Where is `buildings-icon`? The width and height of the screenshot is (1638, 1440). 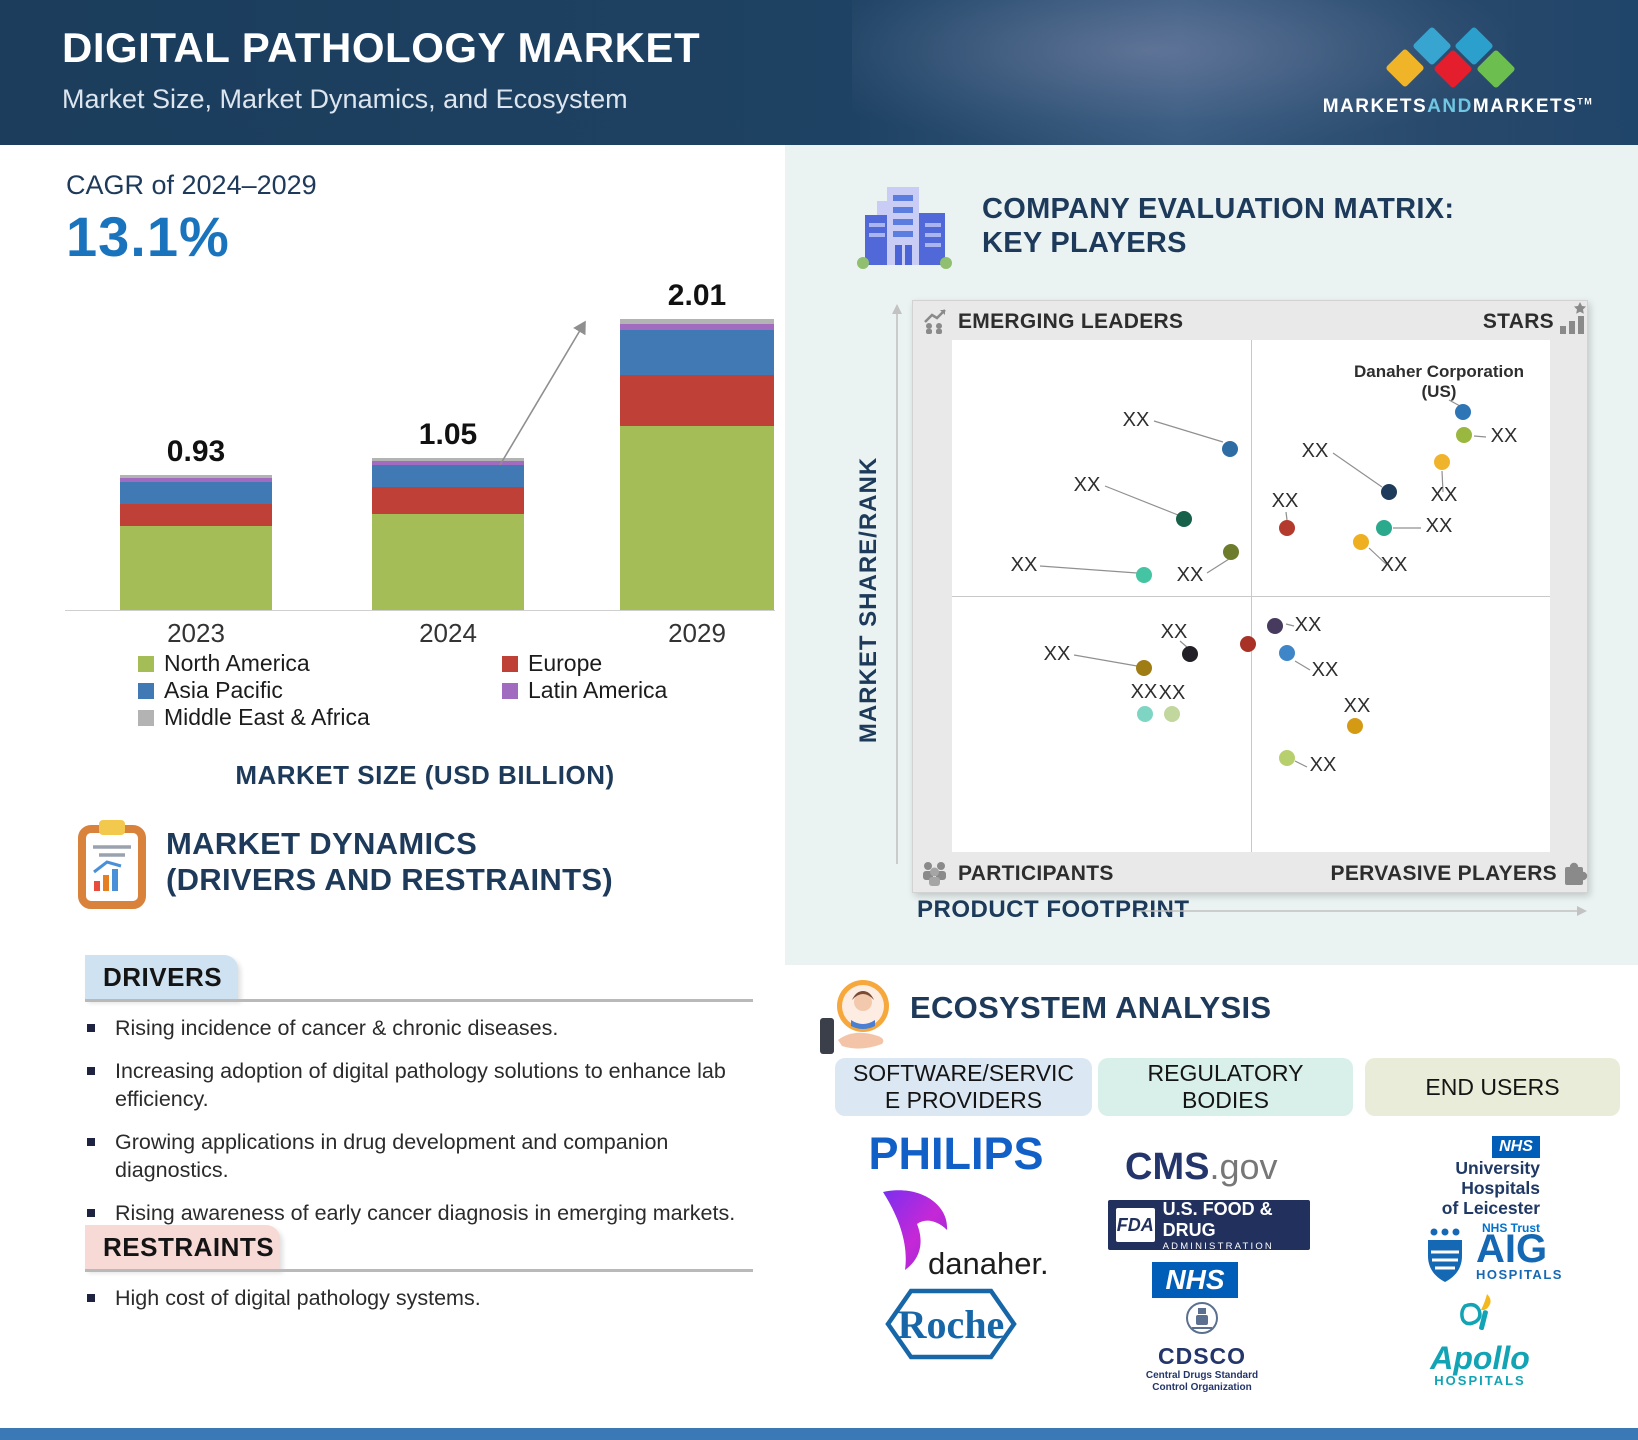 buildings-icon is located at coordinates (904, 228).